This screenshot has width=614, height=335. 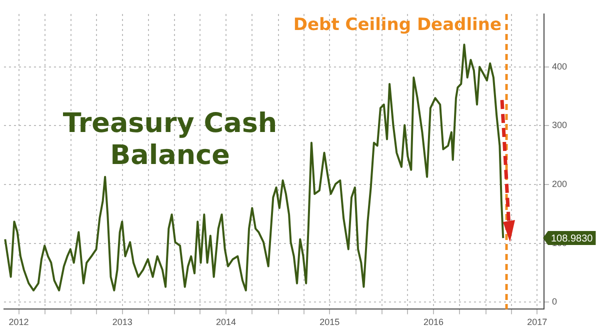 I want to click on x-tick-label: 2016, so click(x=434, y=322).